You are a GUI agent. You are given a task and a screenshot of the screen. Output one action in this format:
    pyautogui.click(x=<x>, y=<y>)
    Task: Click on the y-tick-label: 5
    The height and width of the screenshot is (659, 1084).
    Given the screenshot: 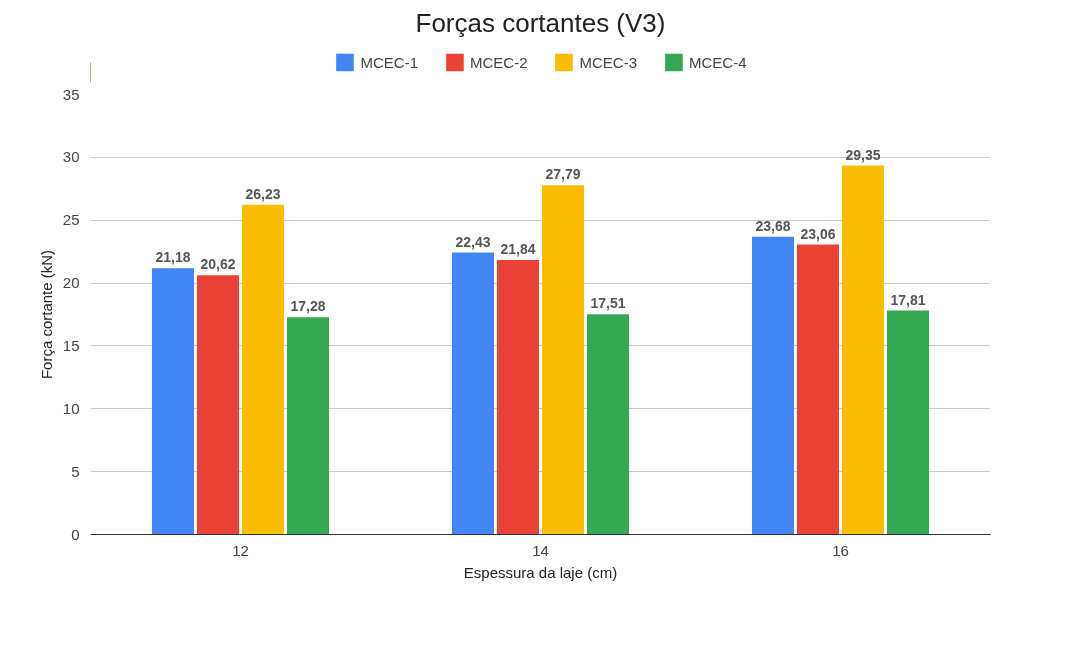 What is the action you would take?
    pyautogui.click(x=75, y=471)
    